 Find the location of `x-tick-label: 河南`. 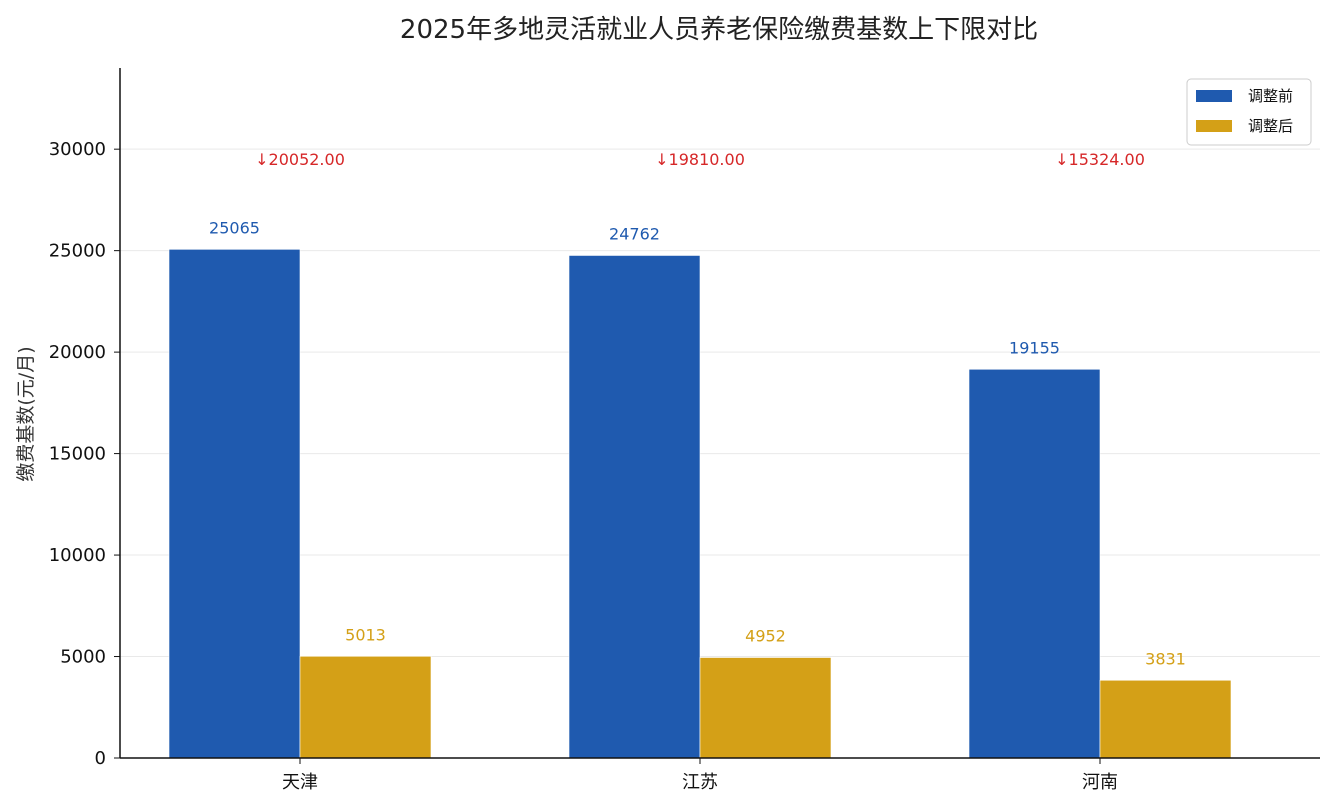

x-tick-label: 河南 is located at coordinates (1100, 782).